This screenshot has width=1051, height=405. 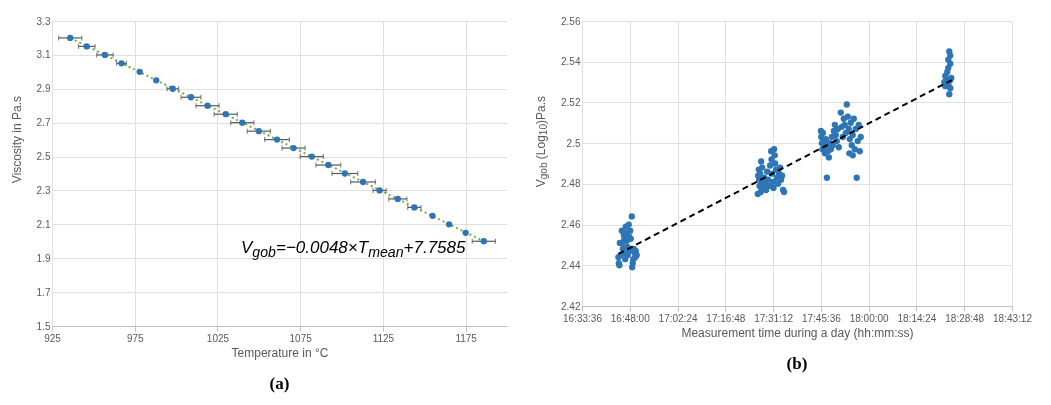 What do you see at coordinates (571, 62) in the screenshot?
I see `y-tick-label: 2.54` at bounding box center [571, 62].